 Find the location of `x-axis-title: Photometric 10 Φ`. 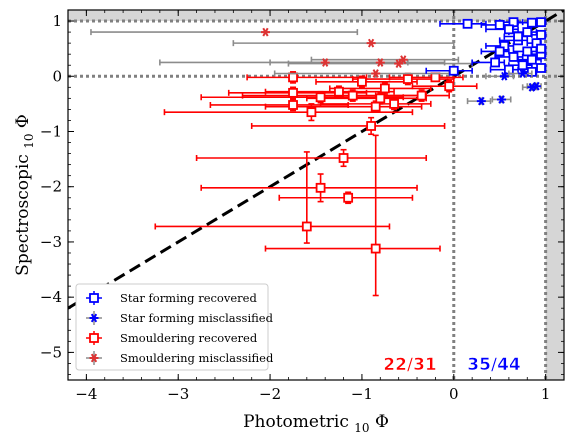

x-axis-title: Photometric 10 Φ is located at coordinates (316, 423).